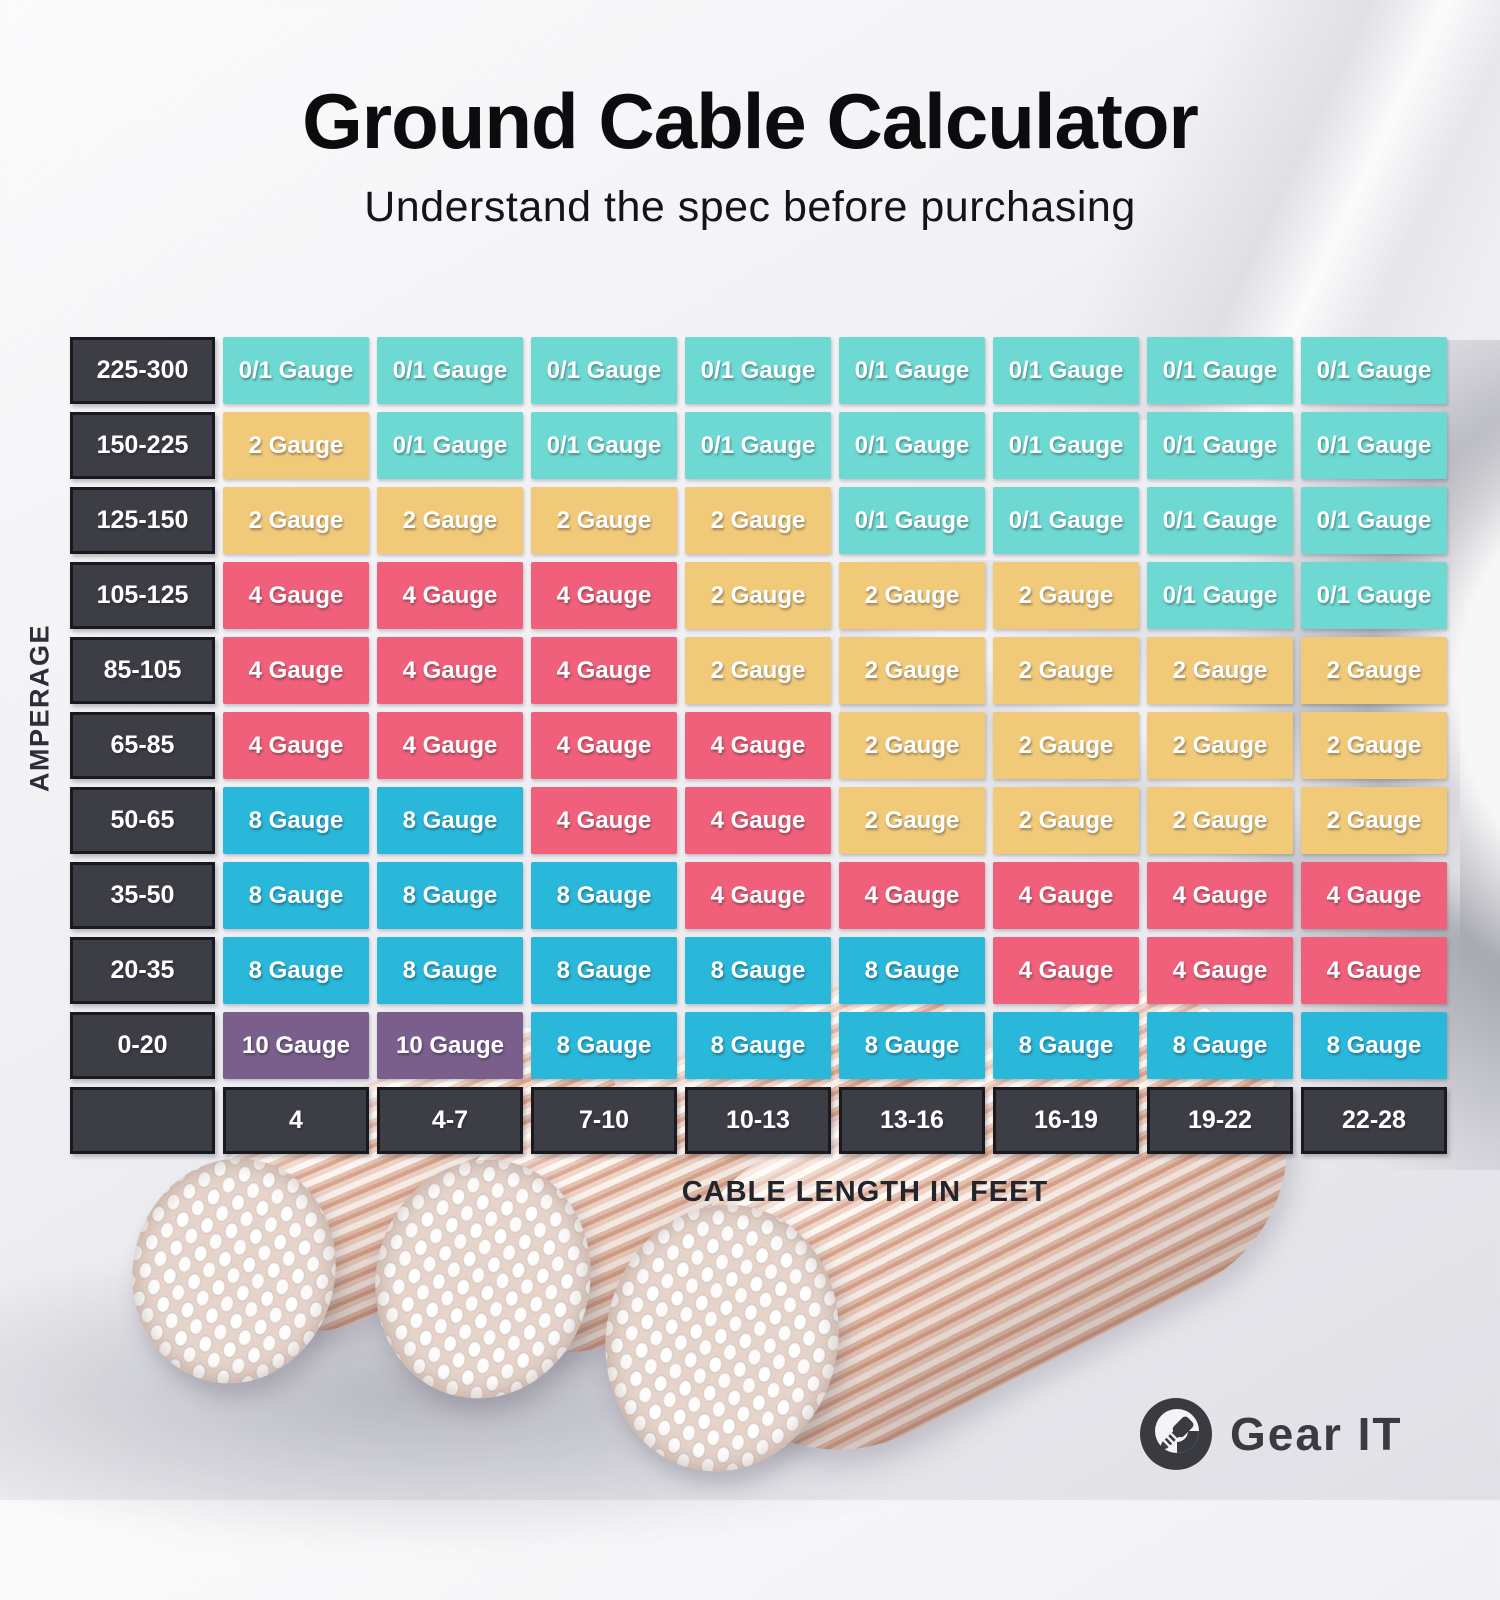 The height and width of the screenshot is (1600, 1500). Describe the element at coordinates (758, 1120) in the screenshot. I see `length-column-header-10-13: 10-13` at that location.